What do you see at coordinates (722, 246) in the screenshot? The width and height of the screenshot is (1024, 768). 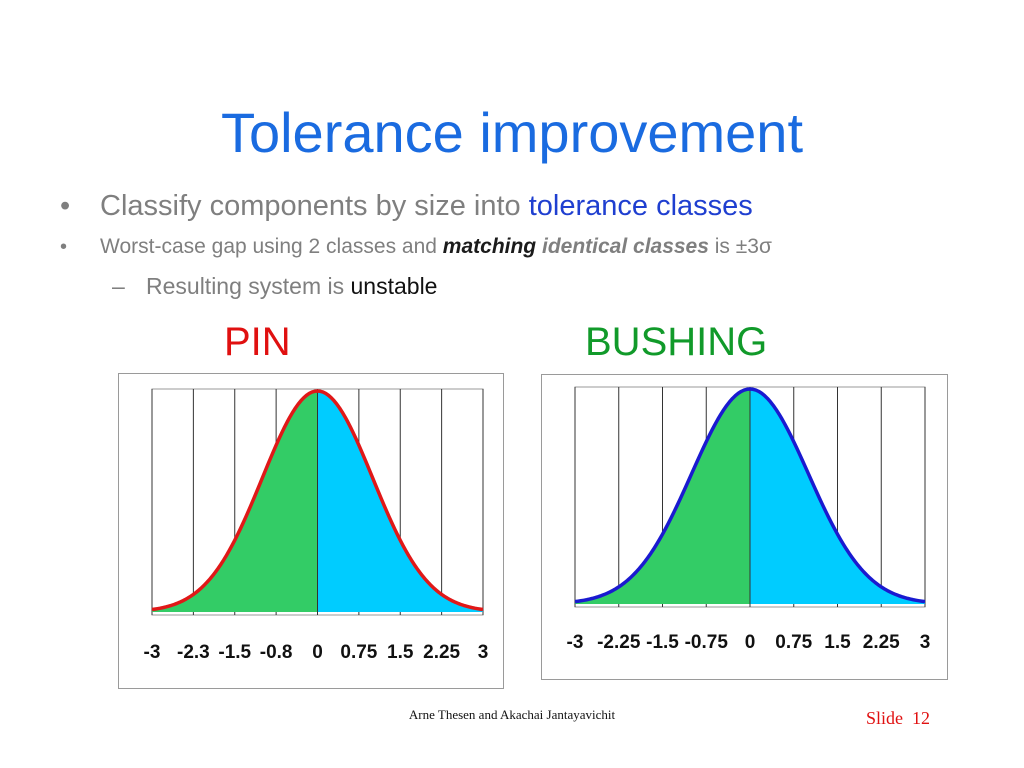 I see `bullet-text-is: is` at bounding box center [722, 246].